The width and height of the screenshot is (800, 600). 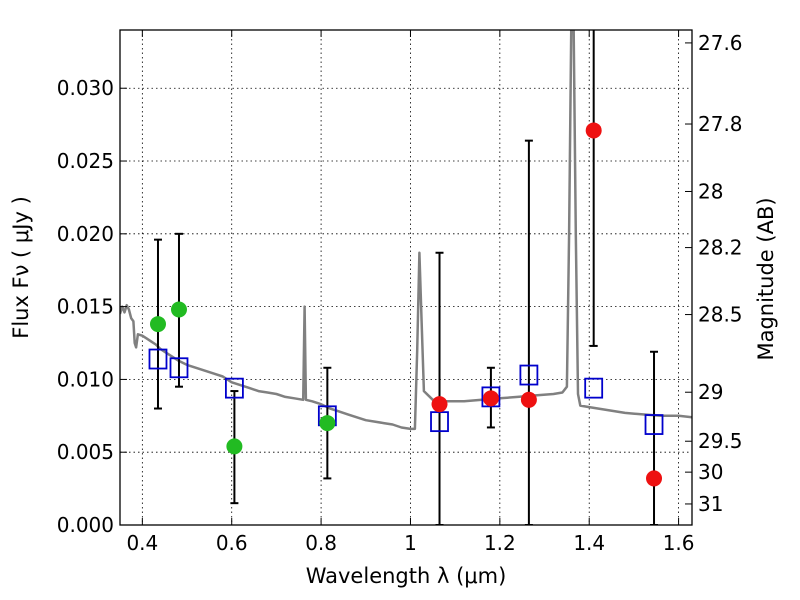 I want to click on y-tick-label: 0.005, so click(x=85, y=452).